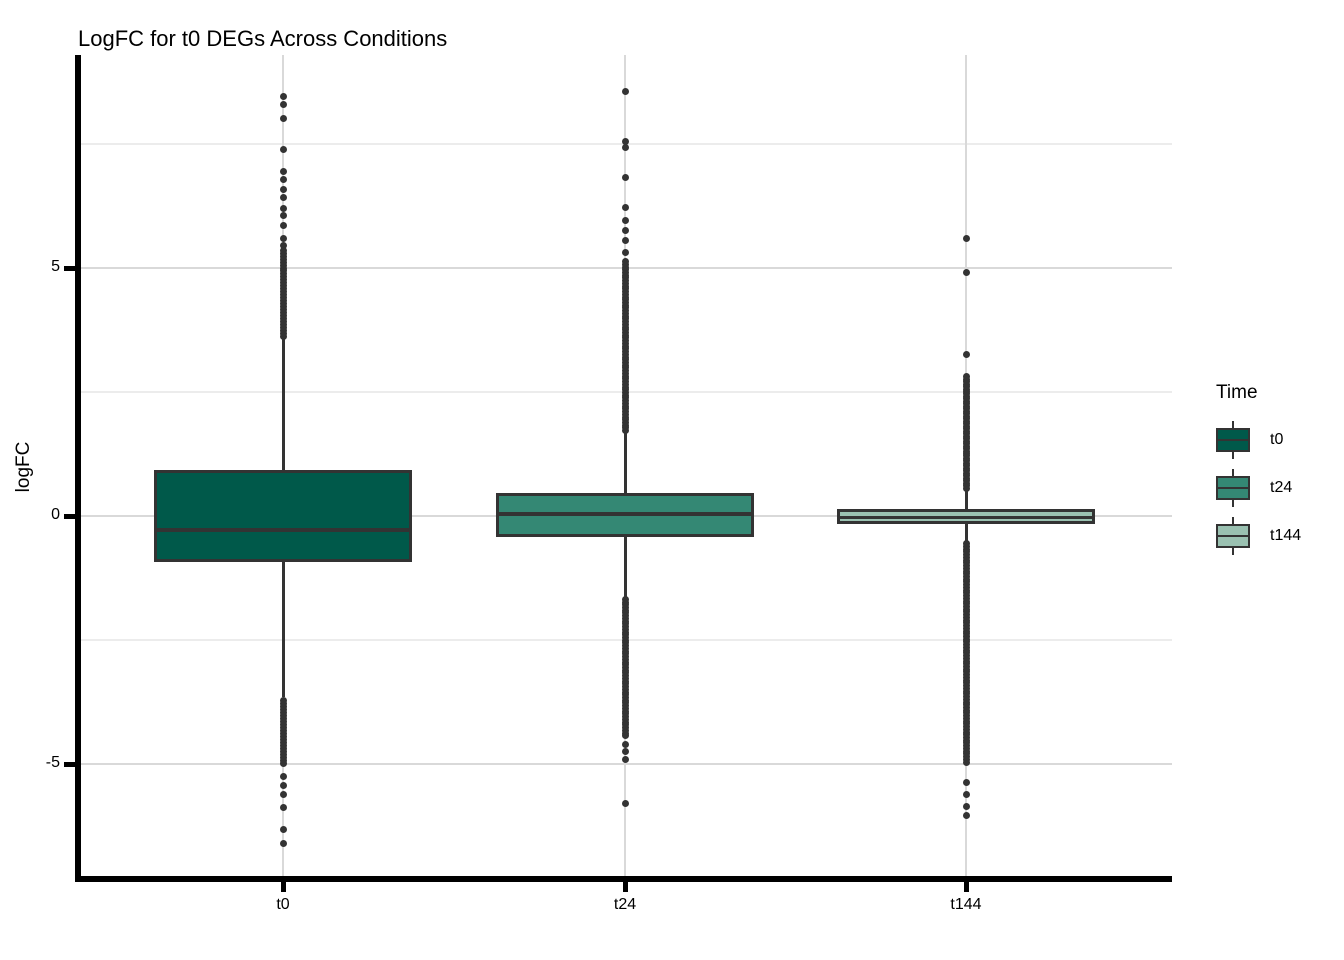 The height and width of the screenshot is (960, 1344). Describe the element at coordinates (966, 500) in the screenshot. I see `whisker-upper-t144` at that location.